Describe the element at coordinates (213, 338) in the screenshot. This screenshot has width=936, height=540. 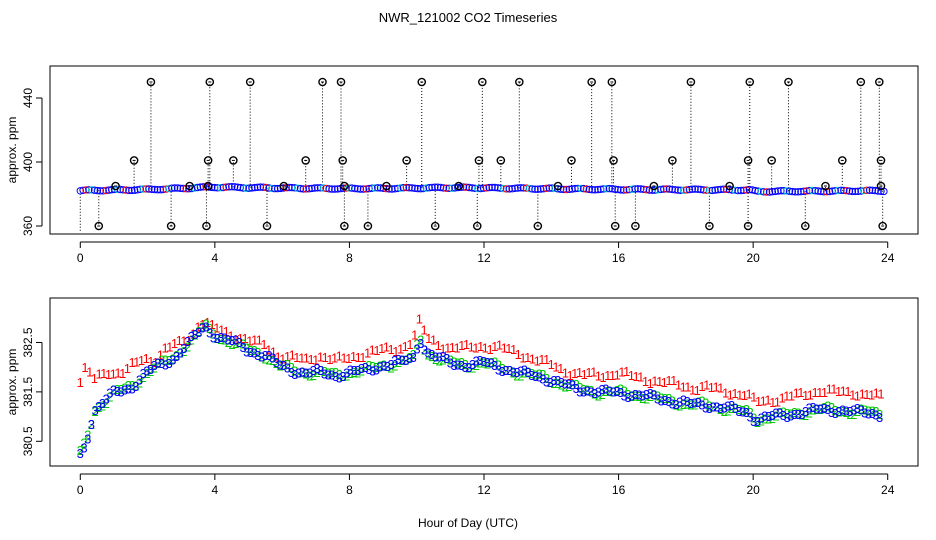
I see `series-3-point-36: 3` at that location.